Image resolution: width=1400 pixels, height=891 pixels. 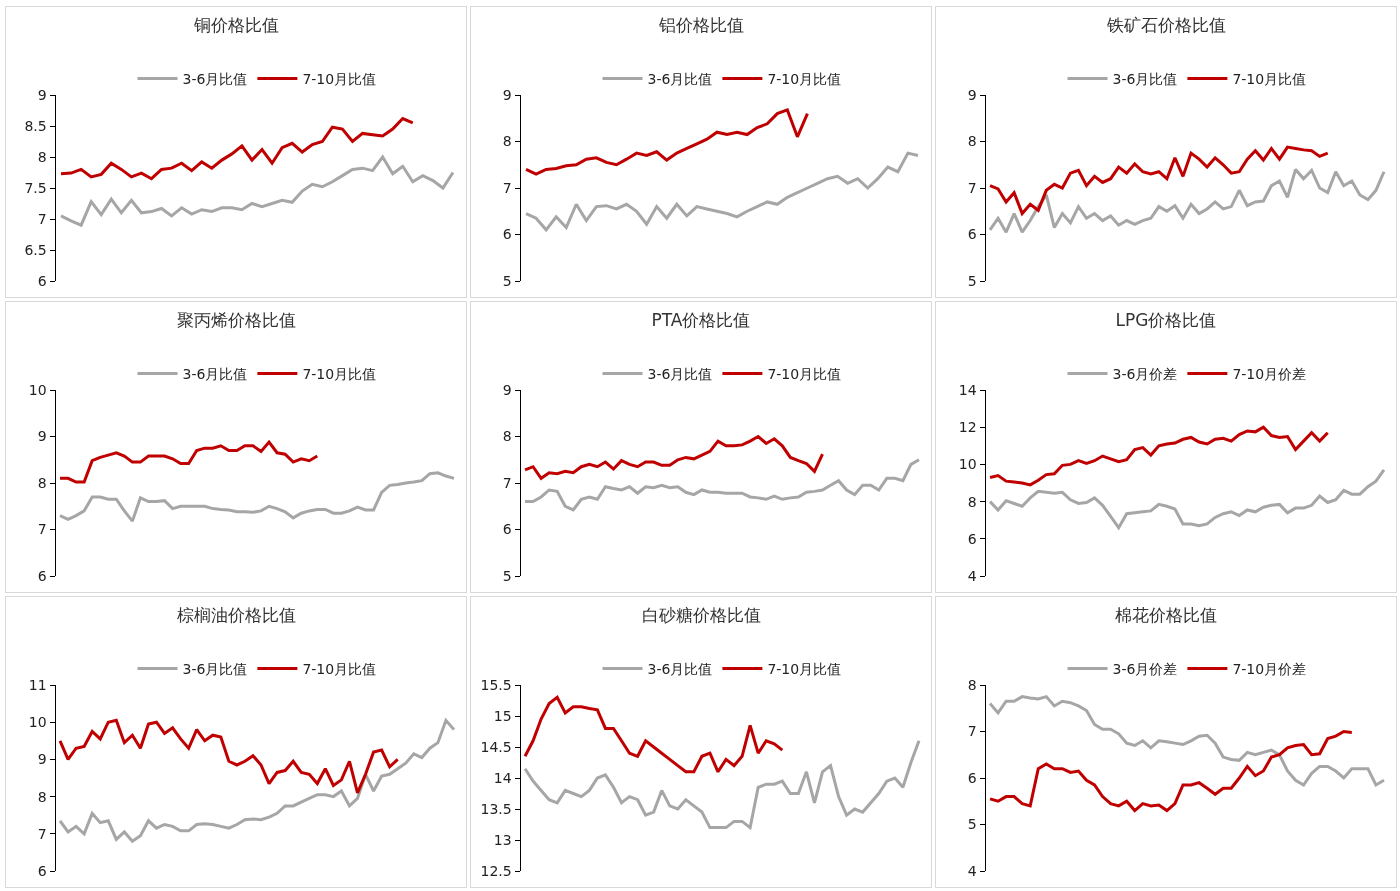 I want to click on y-tick-label: 11, so click(x=37, y=684).